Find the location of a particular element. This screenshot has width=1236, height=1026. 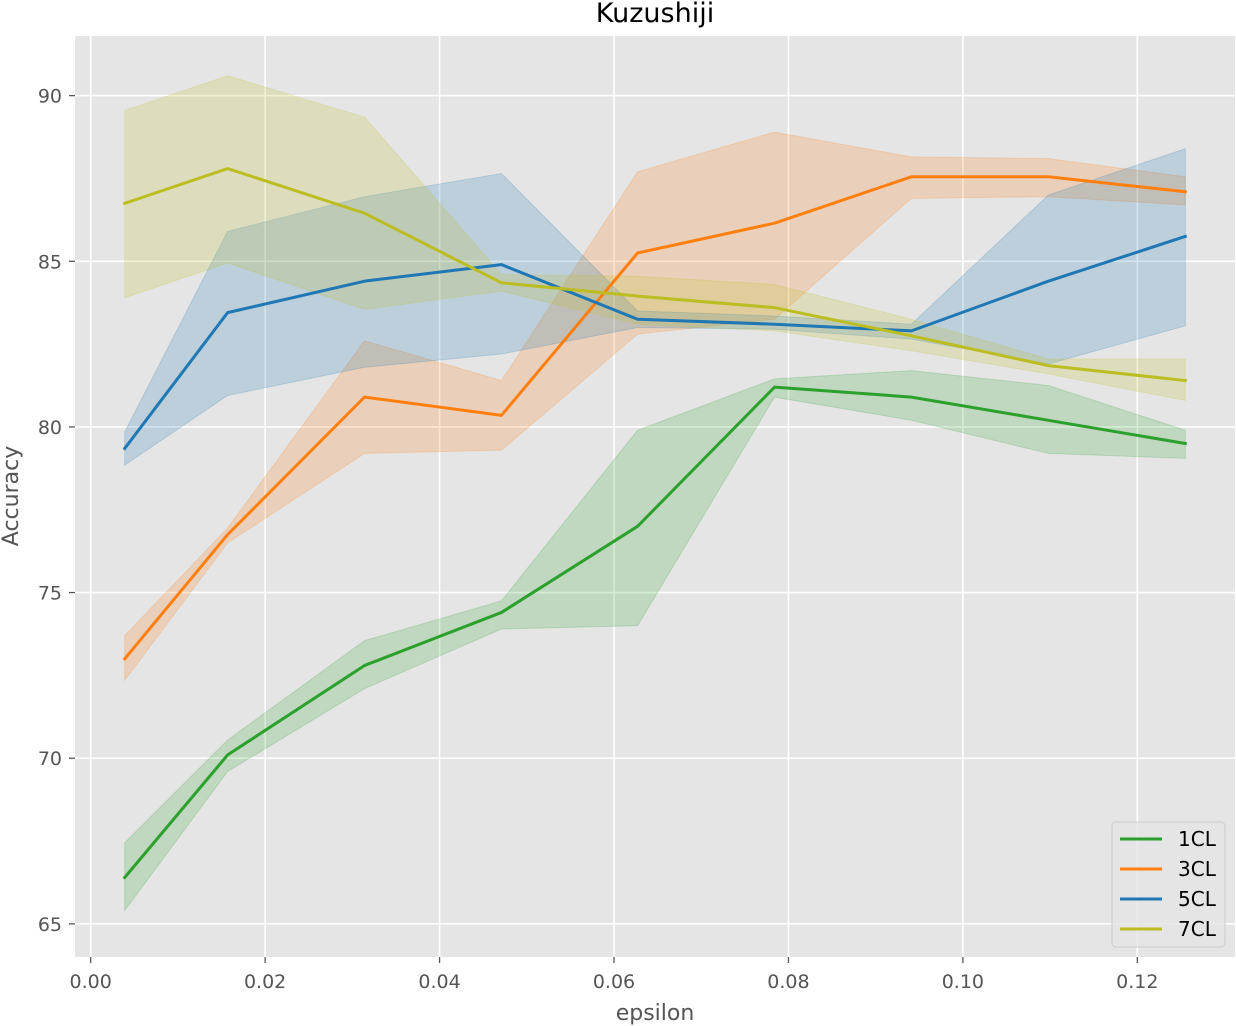

x-tick-label: 0.08 is located at coordinates (788, 982).